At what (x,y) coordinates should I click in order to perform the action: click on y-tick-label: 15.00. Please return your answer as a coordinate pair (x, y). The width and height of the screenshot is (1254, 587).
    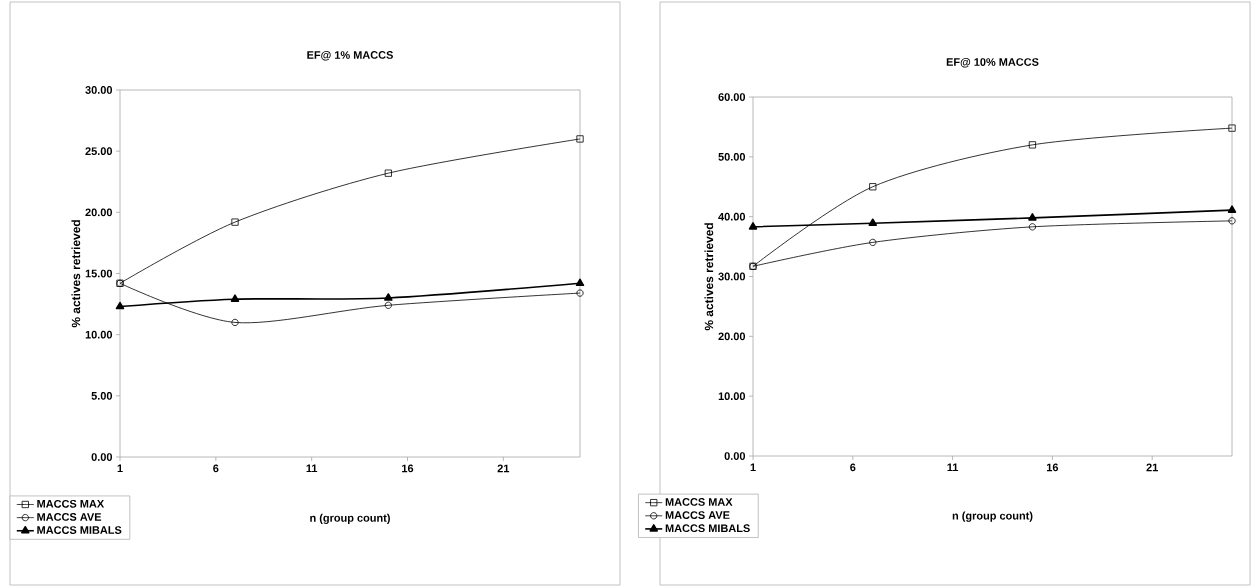
    Looking at the image, I should click on (99, 273).